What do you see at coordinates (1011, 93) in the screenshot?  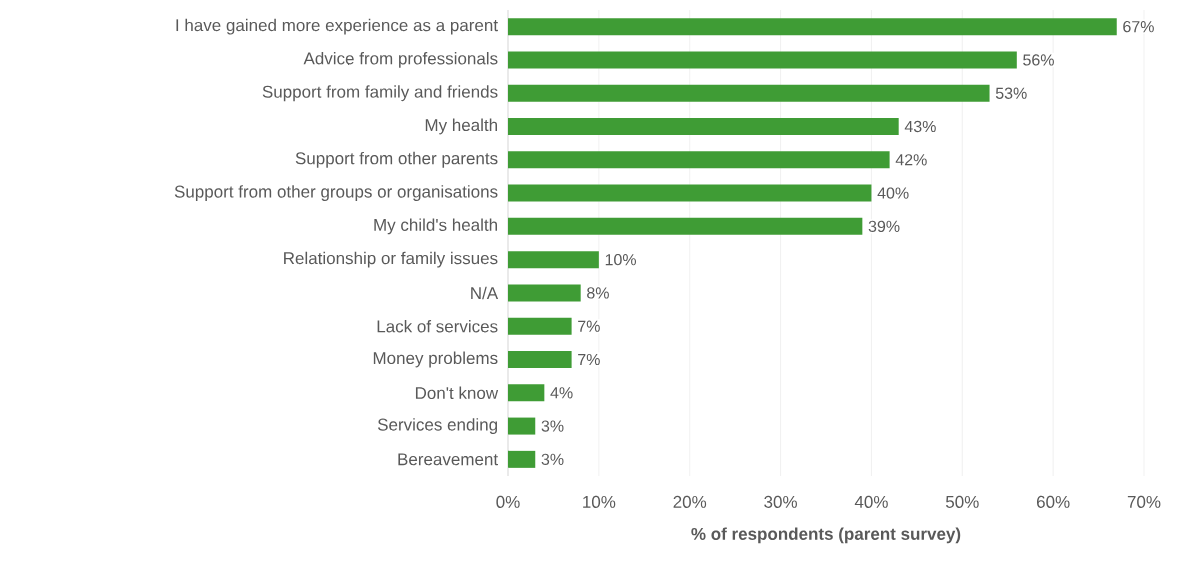 I see `data-label: 53%` at bounding box center [1011, 93].